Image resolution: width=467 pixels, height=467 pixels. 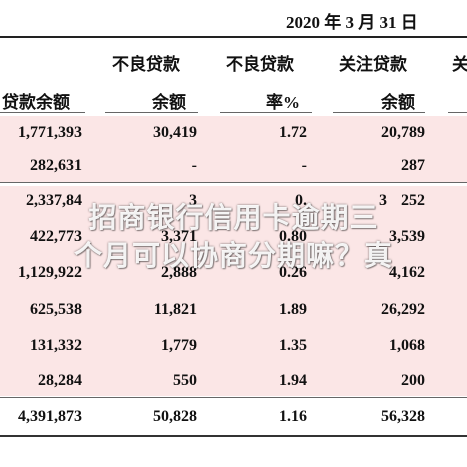 I want to click on watermark-line-1: 招商银行信用卡逾期三, so click(x=233, y=217).